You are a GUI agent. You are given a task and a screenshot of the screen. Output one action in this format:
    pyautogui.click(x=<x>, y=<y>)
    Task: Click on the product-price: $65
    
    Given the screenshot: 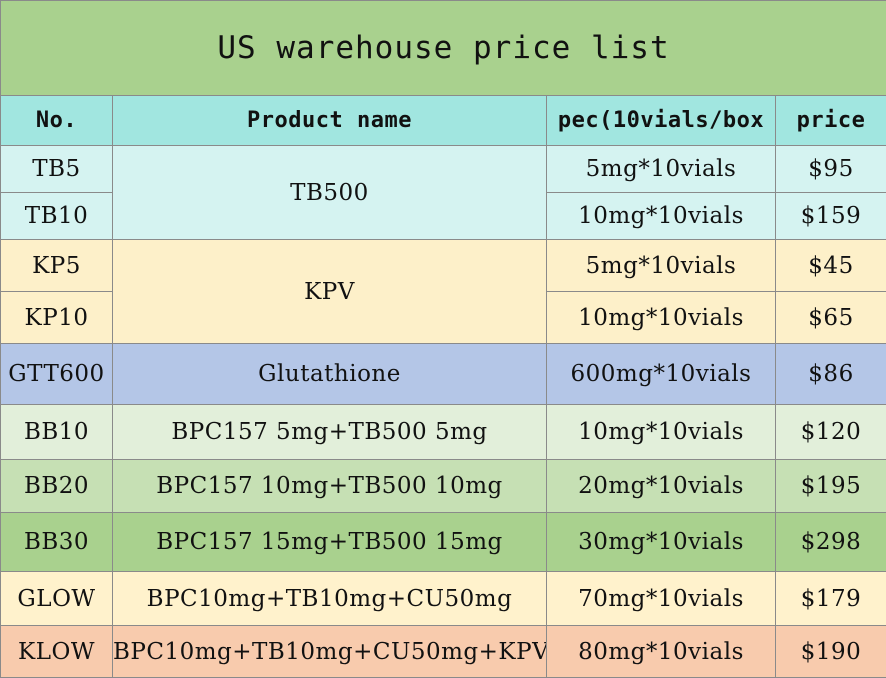 What is the action you would take?
    pyautogui.click(x=831, y=318)
    